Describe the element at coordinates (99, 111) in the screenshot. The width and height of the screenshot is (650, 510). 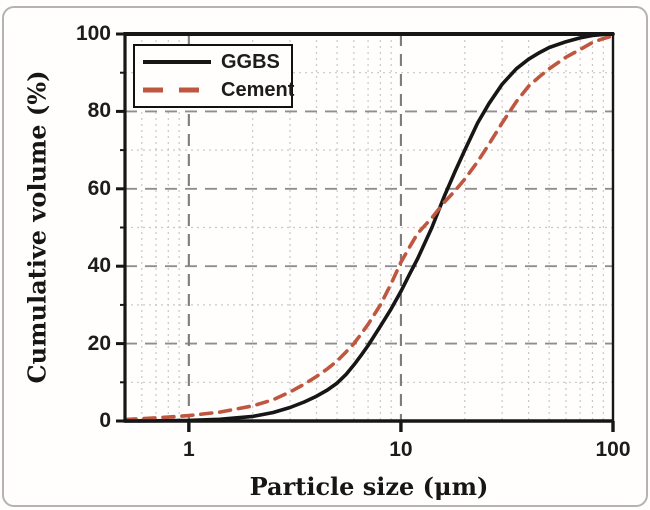
I see `y-tick-label-80: 80` at that location.